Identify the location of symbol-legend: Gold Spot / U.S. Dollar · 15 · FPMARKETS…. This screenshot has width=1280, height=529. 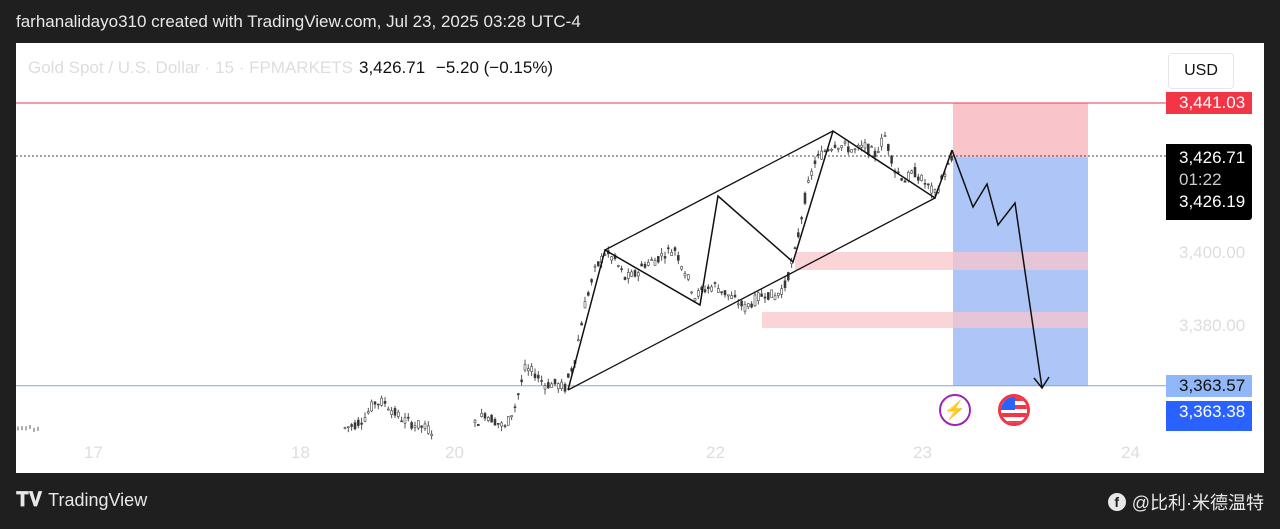
(290, 68).